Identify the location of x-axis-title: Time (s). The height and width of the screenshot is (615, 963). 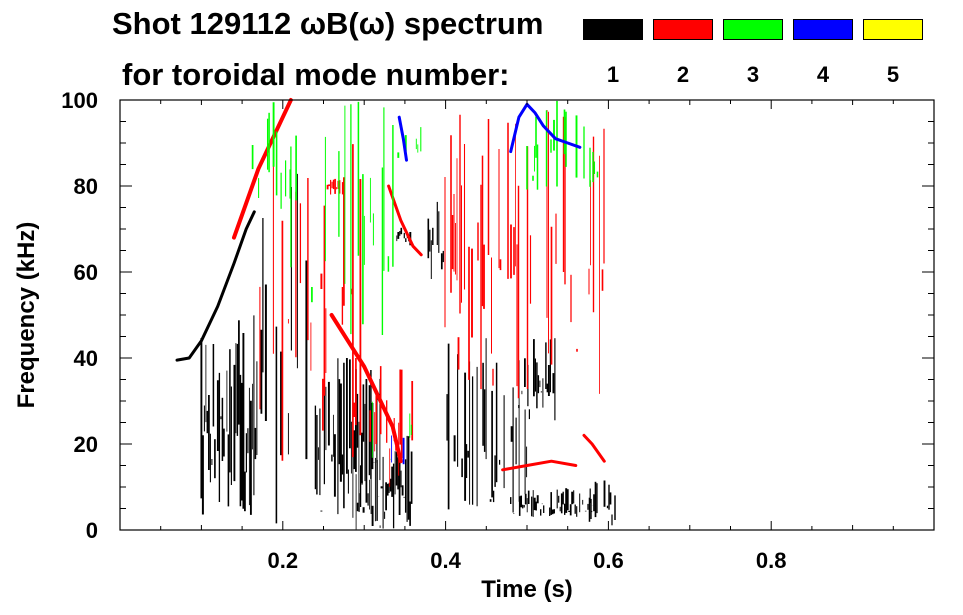
(527, 589).